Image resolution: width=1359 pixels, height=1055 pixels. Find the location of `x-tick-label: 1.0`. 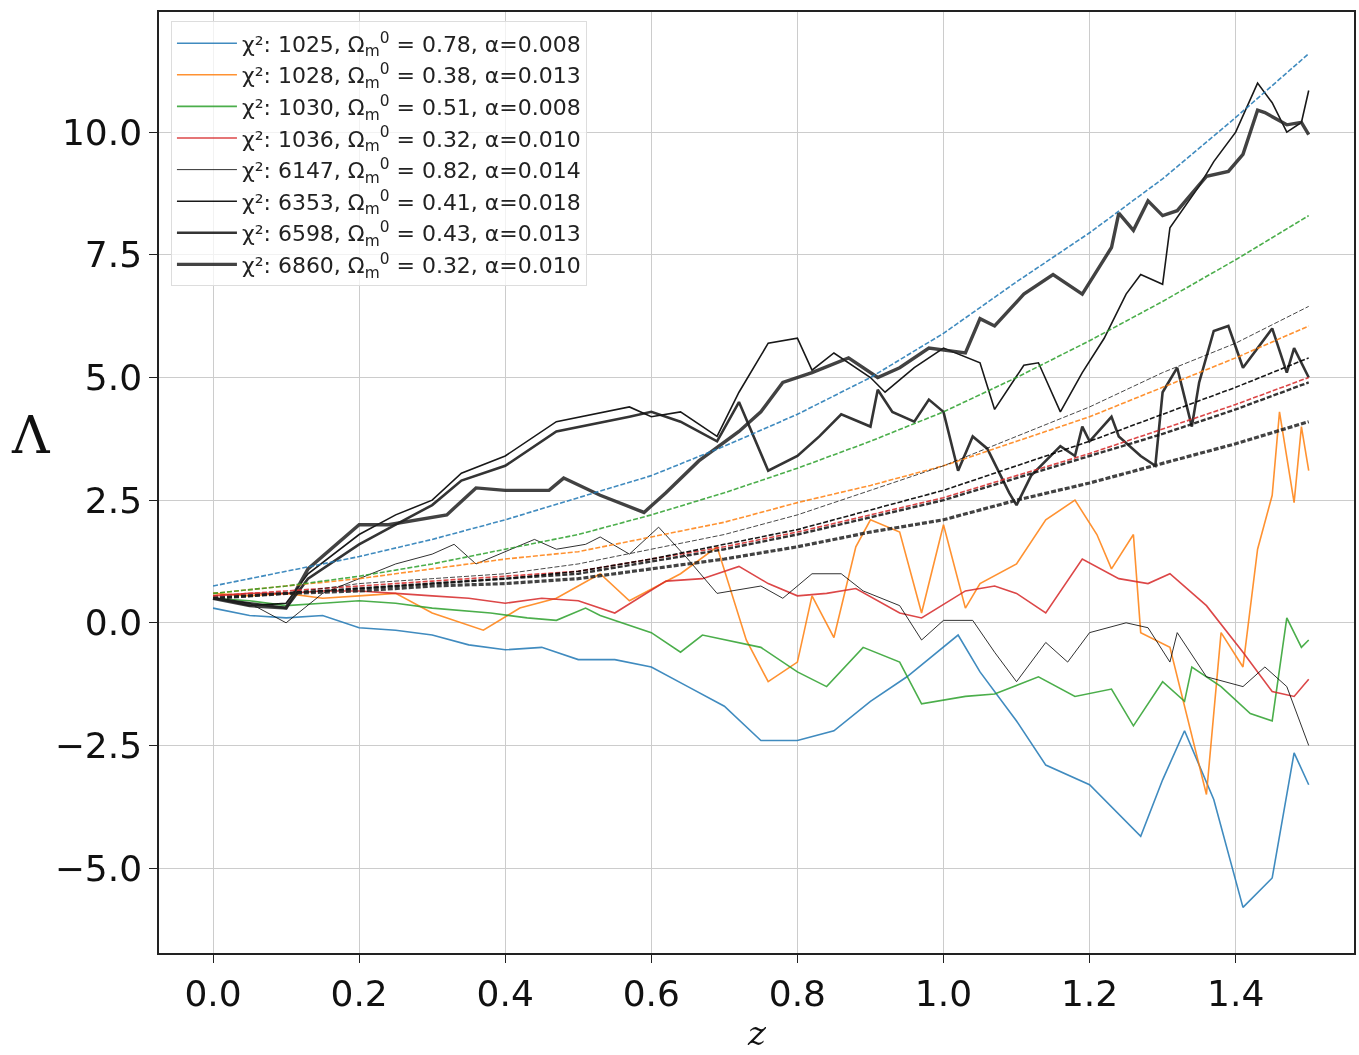

x-tick-label: 1.0 is located at coordinates (943, 993).